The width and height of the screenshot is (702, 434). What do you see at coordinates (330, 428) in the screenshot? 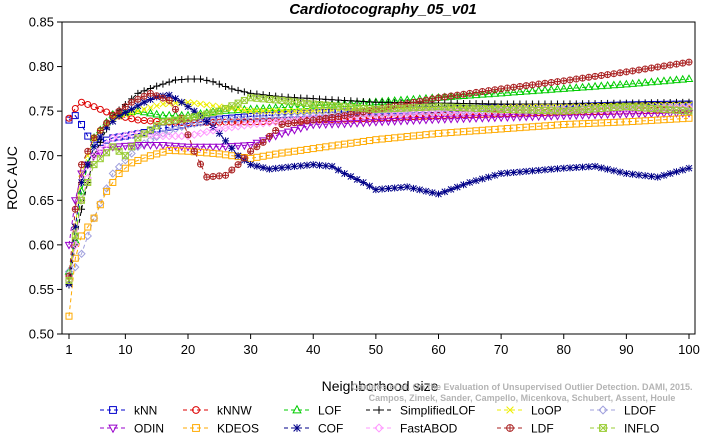
I see `legend-label: COF` at bounding box center [330, 428].